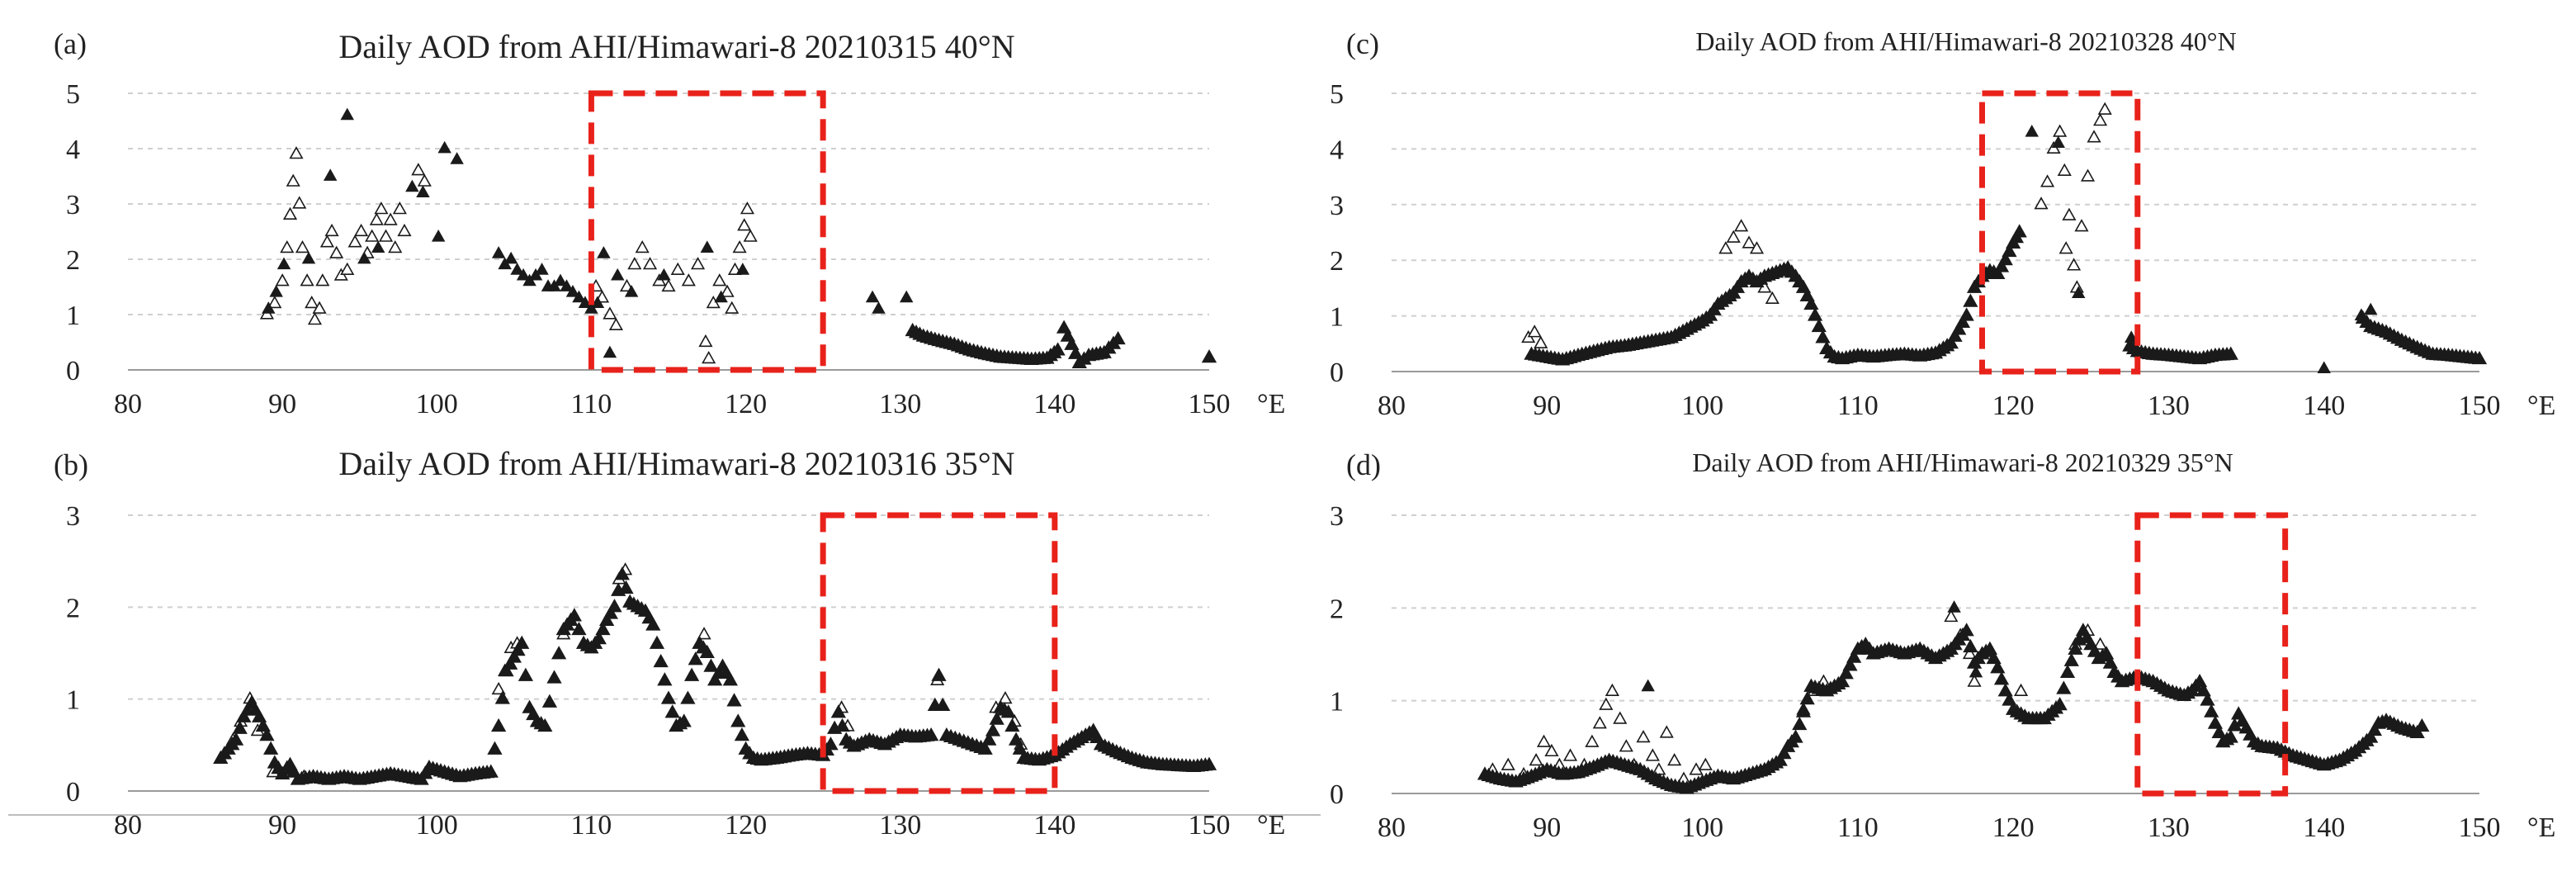  Describe the element at coordinates (1337, 318) in the screenshot. I see `y-tick-label: 1` at that location.